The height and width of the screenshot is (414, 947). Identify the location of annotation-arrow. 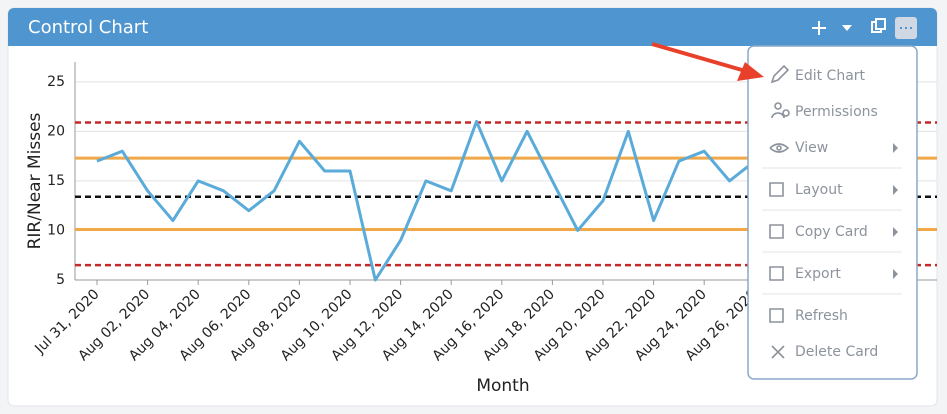
(707, 61).